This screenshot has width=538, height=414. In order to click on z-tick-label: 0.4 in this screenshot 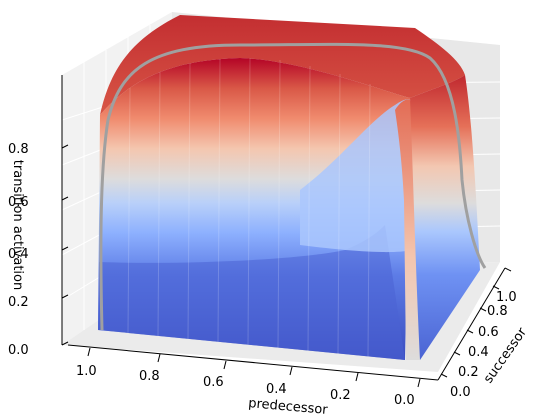, I will do `click(18, 254)`.